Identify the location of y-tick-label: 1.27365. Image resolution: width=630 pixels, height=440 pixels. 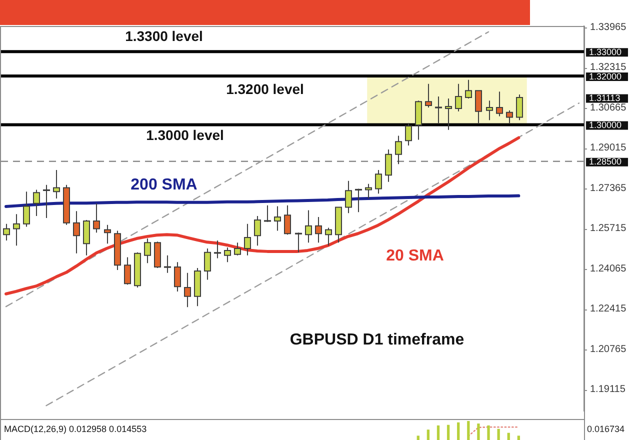
(608, 188).